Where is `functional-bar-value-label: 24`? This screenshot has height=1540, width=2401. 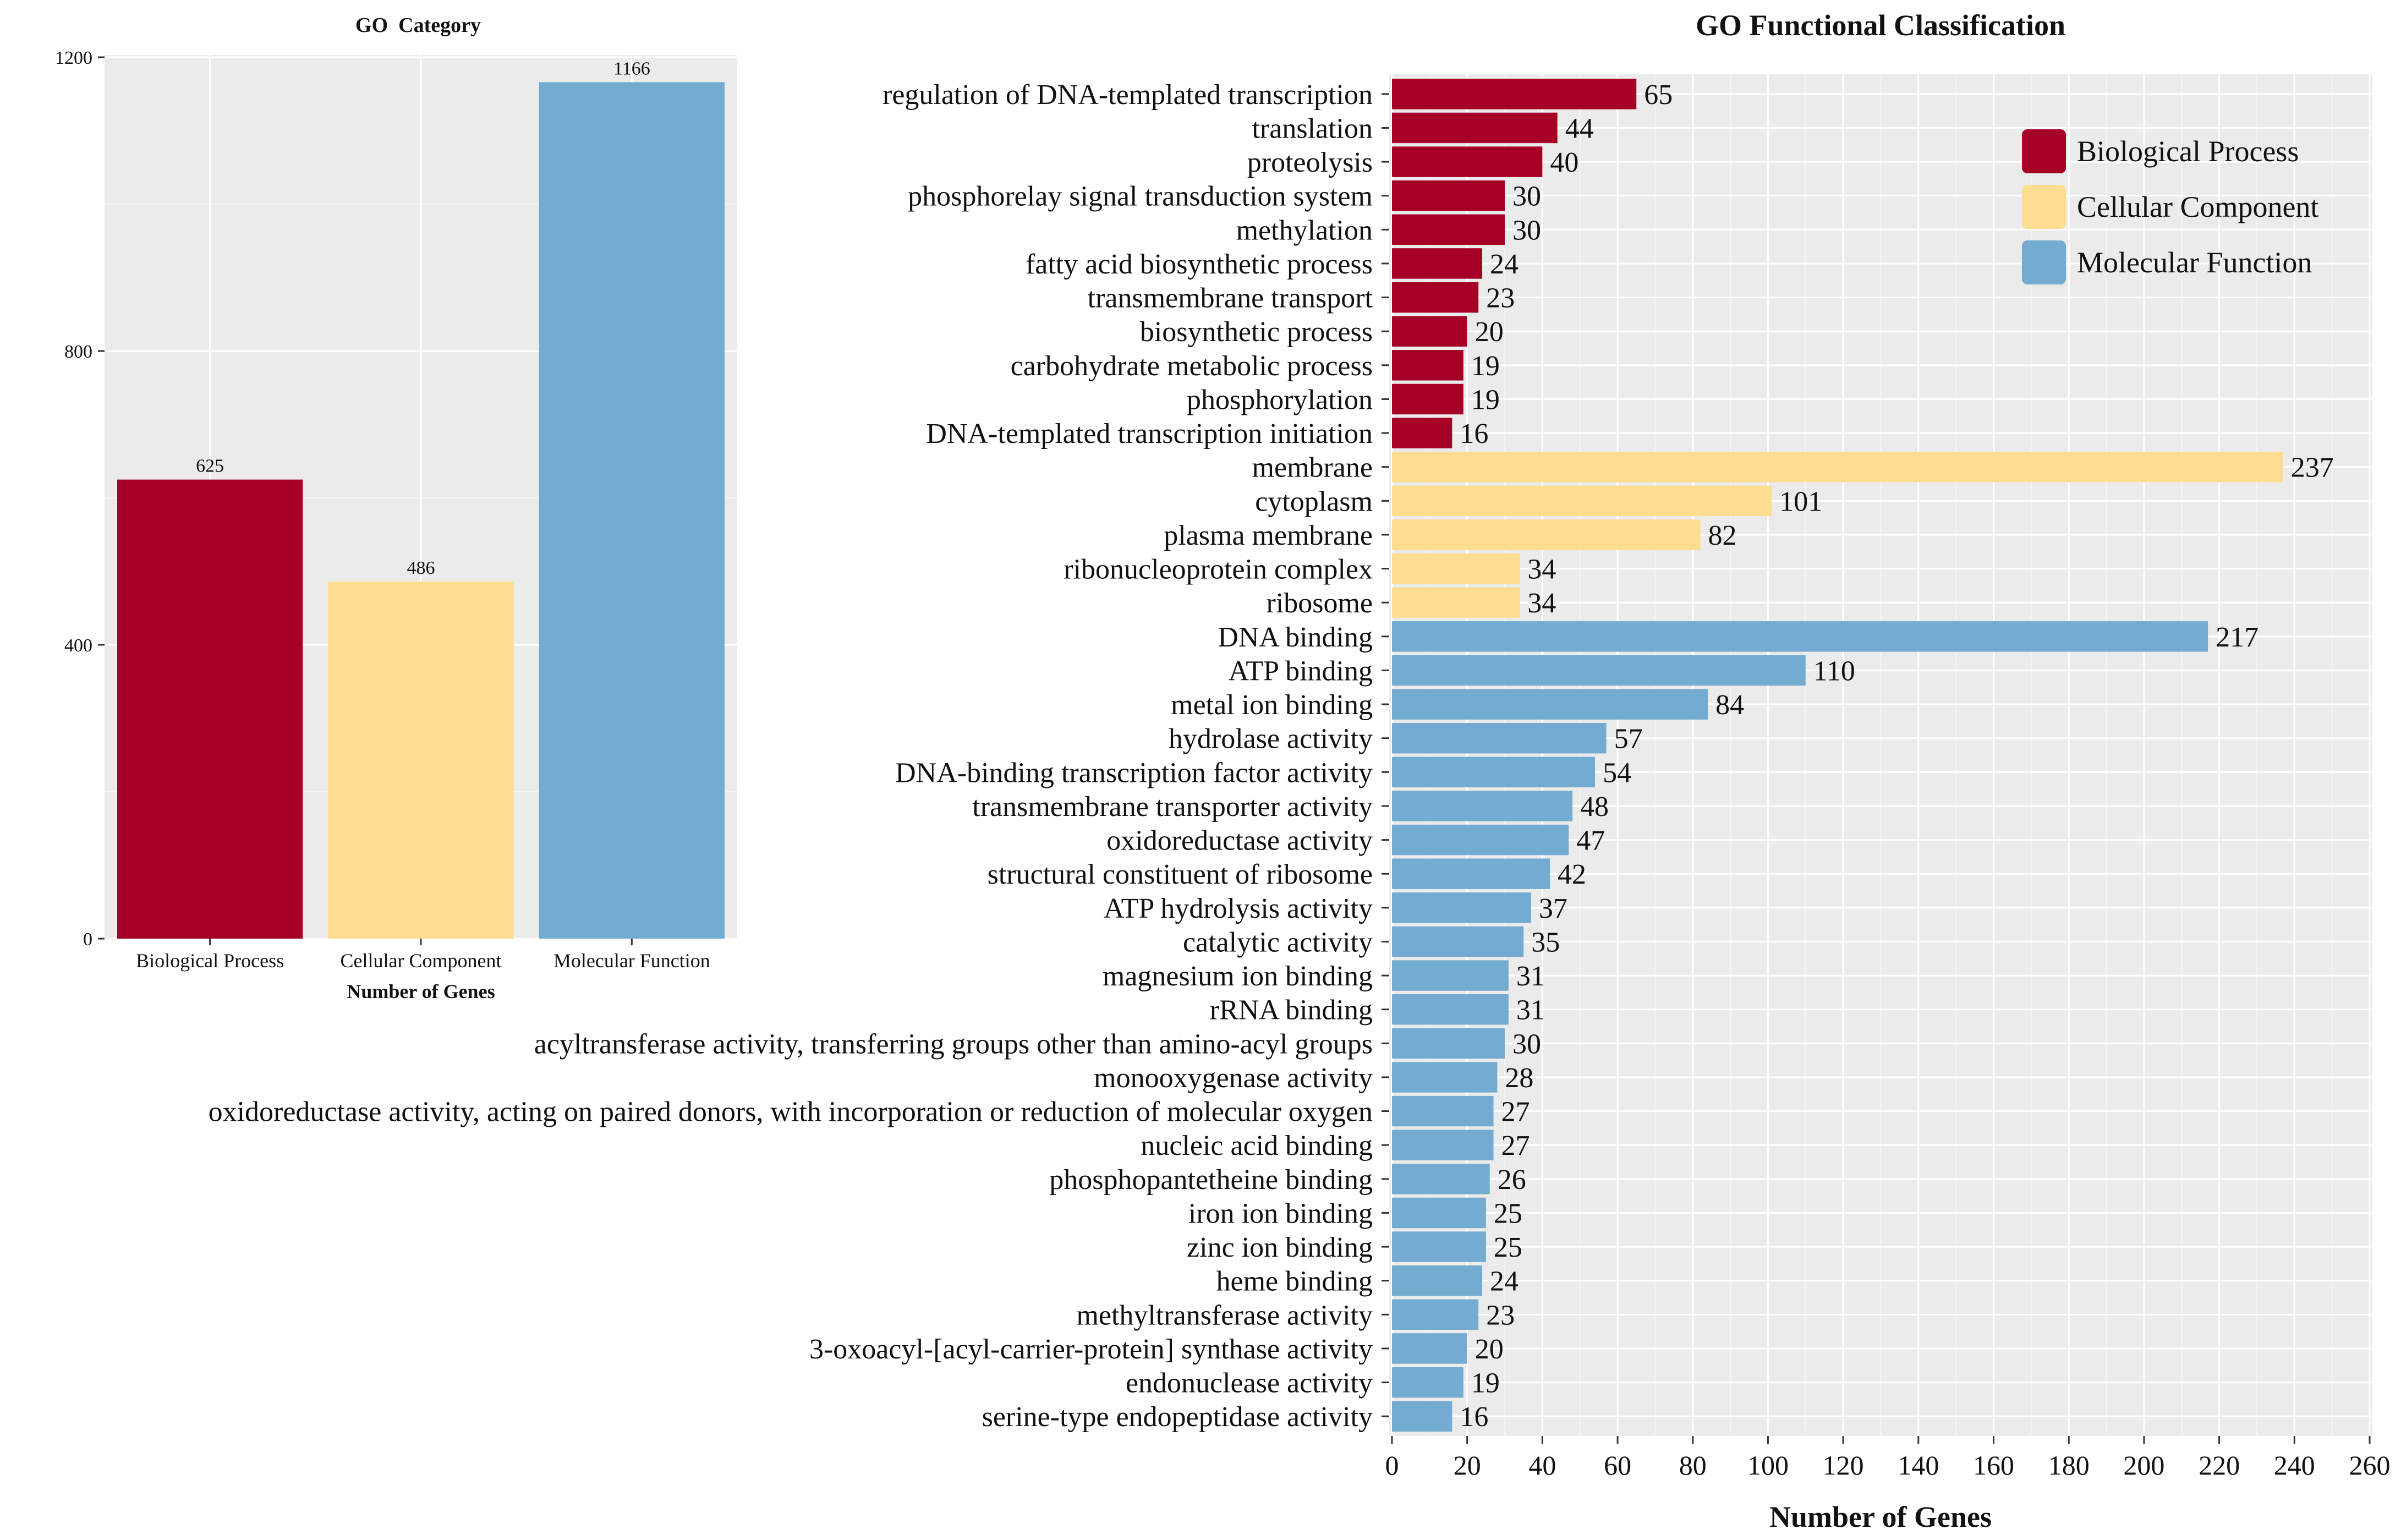
functional-bar-value-label: 24 is located at coordinates (1505, 264).